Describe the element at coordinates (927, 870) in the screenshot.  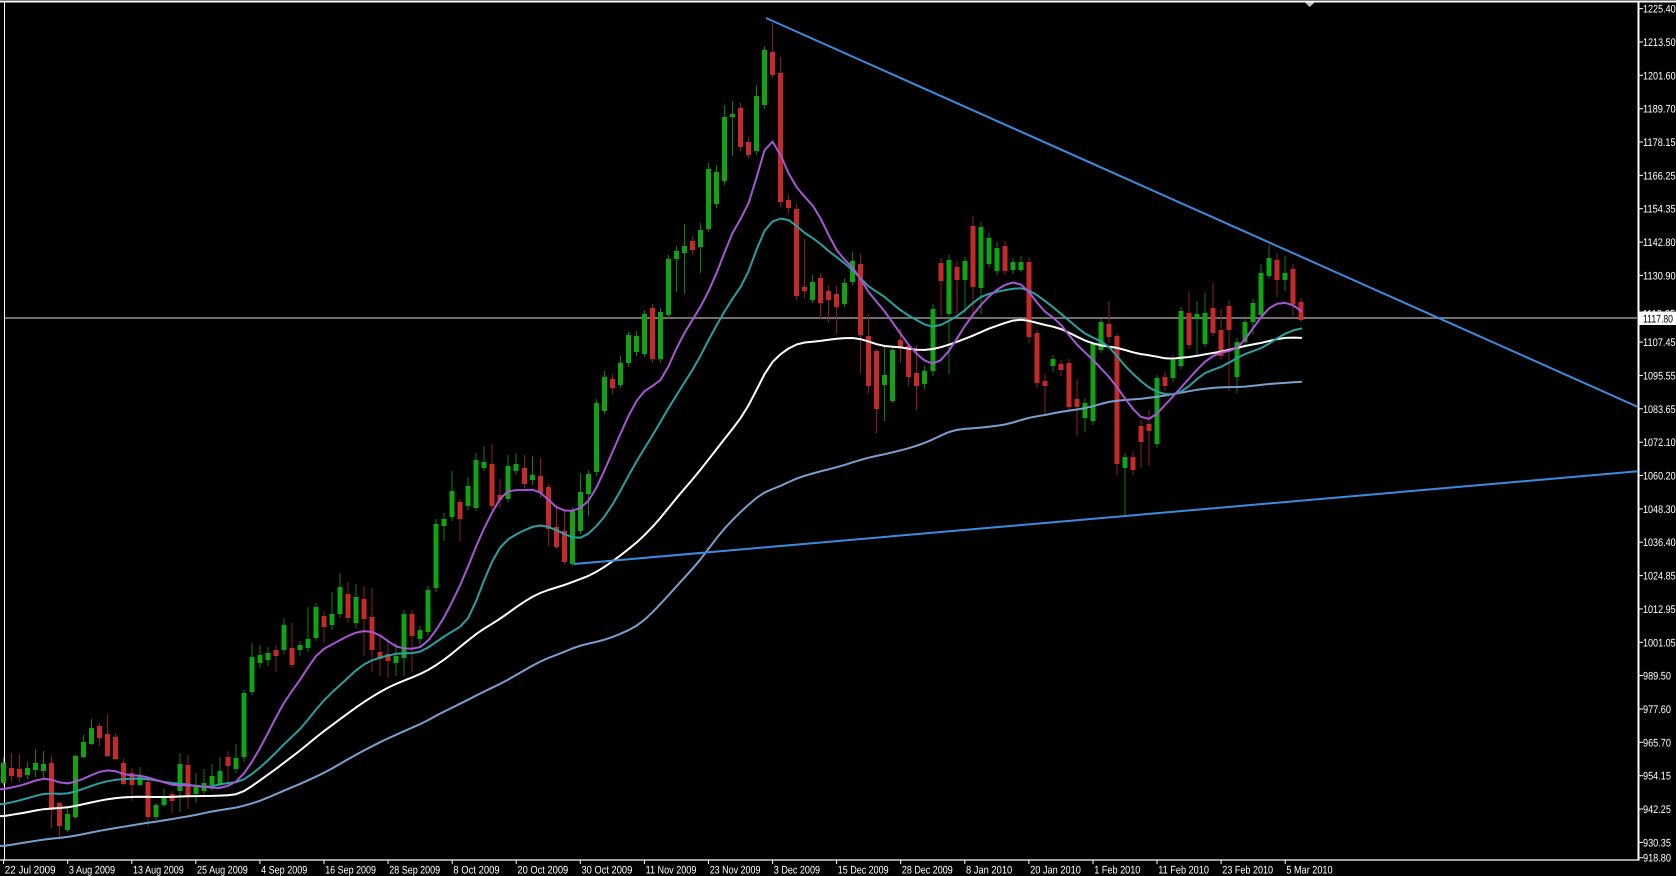
I see `svg-text: 28 Dec 2009` at that location.